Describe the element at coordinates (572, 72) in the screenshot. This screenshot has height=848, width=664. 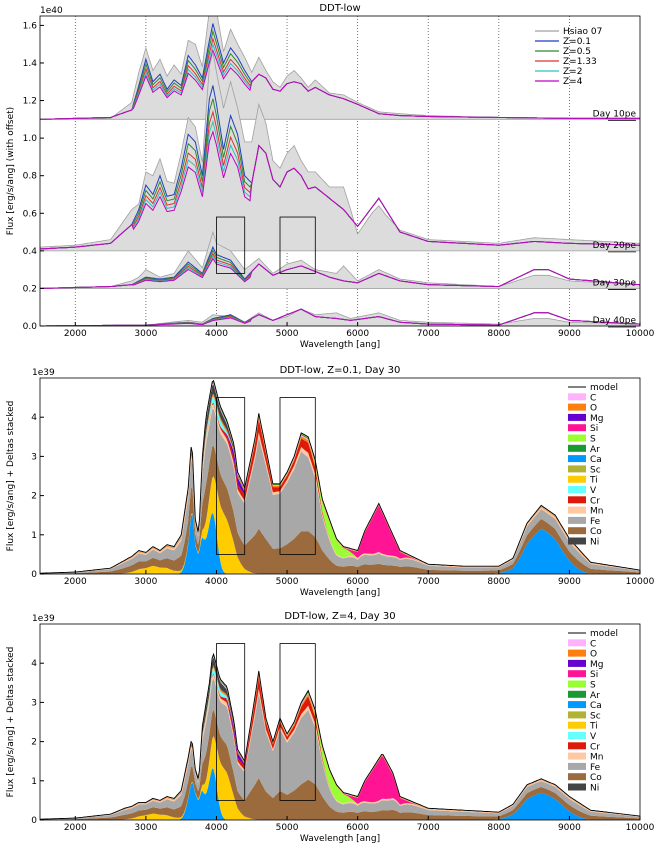
I see `legend-entry: Z=2` at that location.